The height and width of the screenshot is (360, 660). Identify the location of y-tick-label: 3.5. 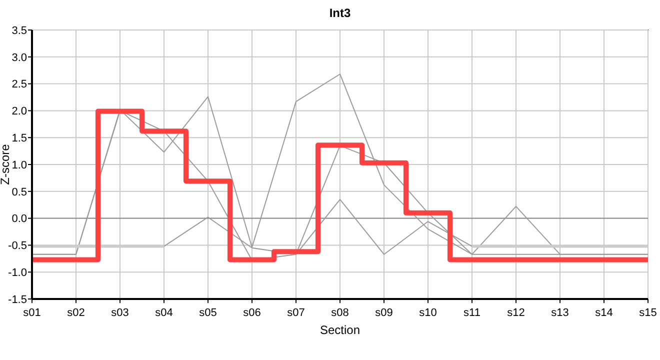
(19, 30).